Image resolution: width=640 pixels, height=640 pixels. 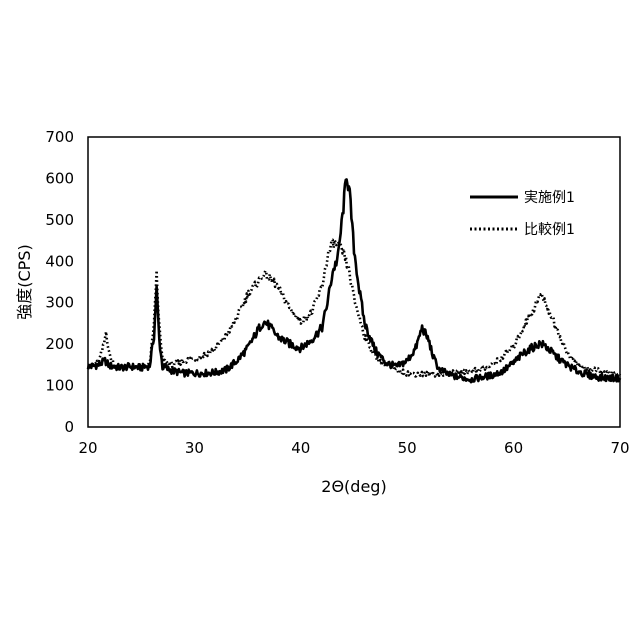 What do you see at coordinates (353, 486) in the screenshot?
I see `x-axis-title: 2Θ(deg)` at bounding box center [353, 486].